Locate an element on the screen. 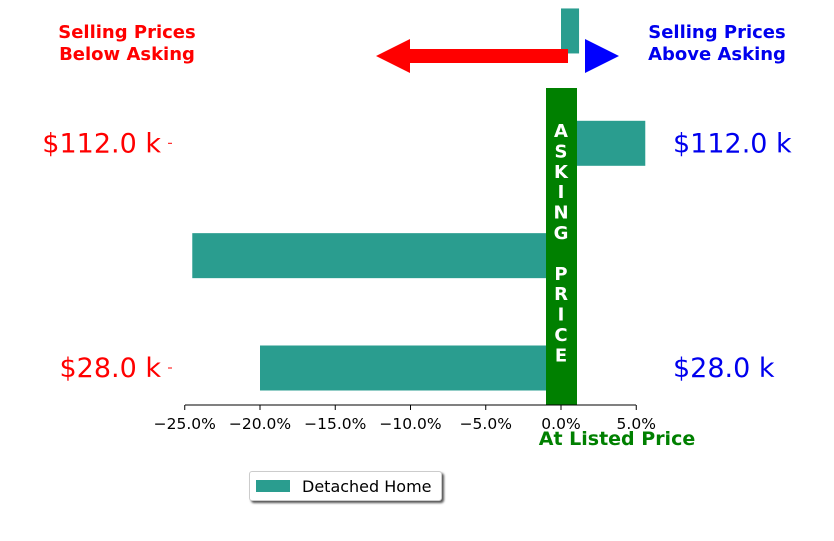 The image size is (834, 541). band-letter: R is located at coordinates (561, 294).